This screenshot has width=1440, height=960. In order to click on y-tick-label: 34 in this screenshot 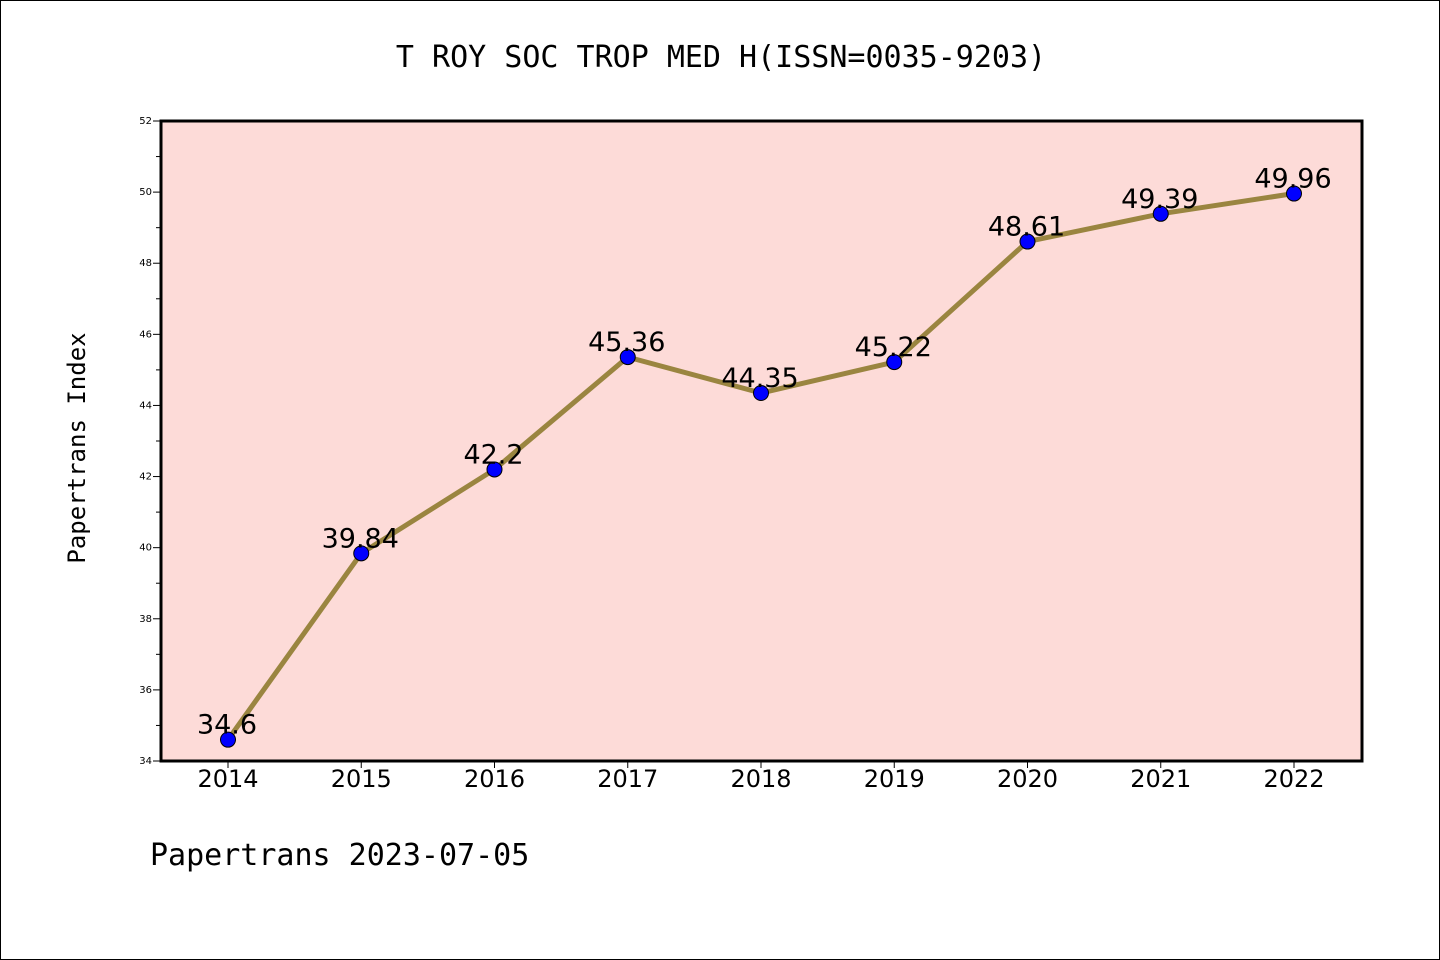, I will do `click(145, 761)`.